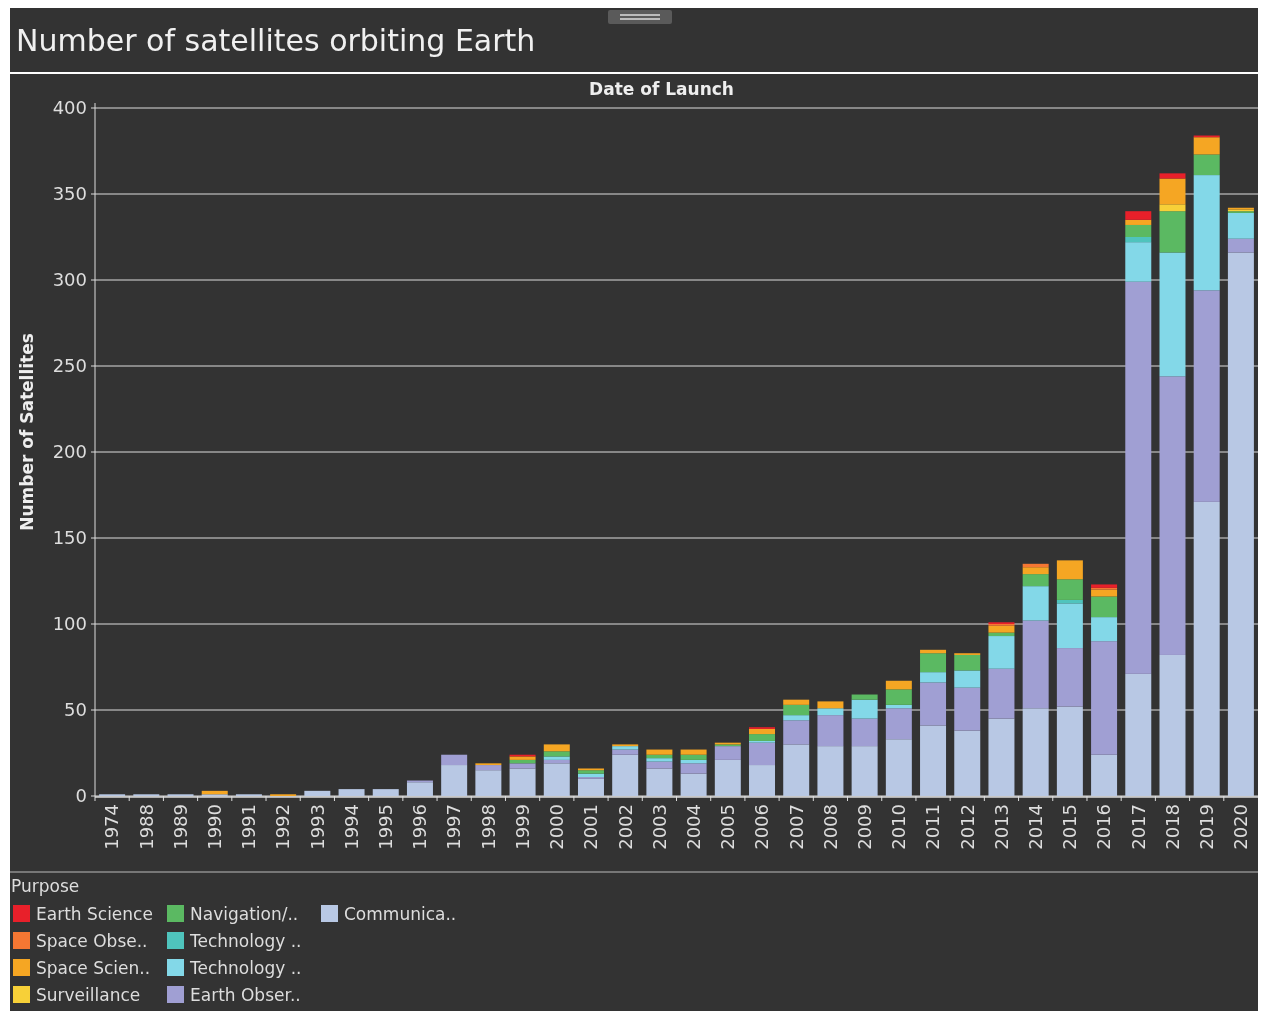  What do you see at coordinates (1138, 827) in the screenshot?
I see `x-tick-label: 2017` at bounding box center [1138, 827].